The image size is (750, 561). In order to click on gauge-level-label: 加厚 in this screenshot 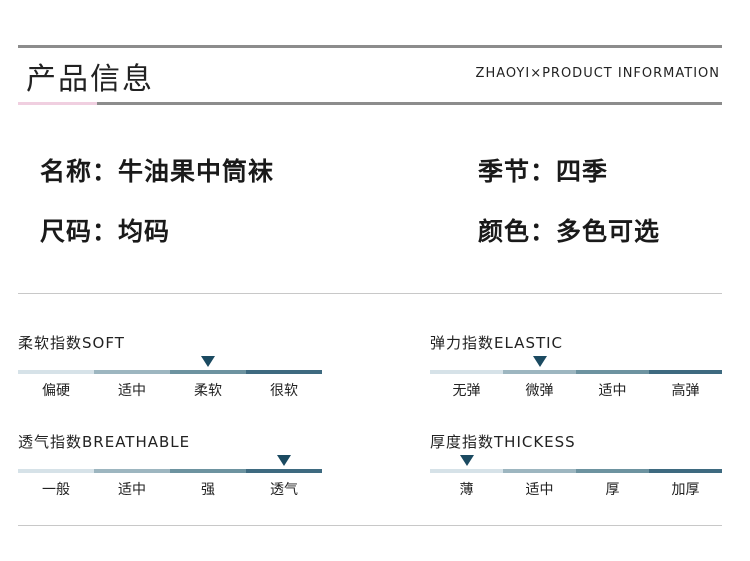, I will do `click(685, 490)`.